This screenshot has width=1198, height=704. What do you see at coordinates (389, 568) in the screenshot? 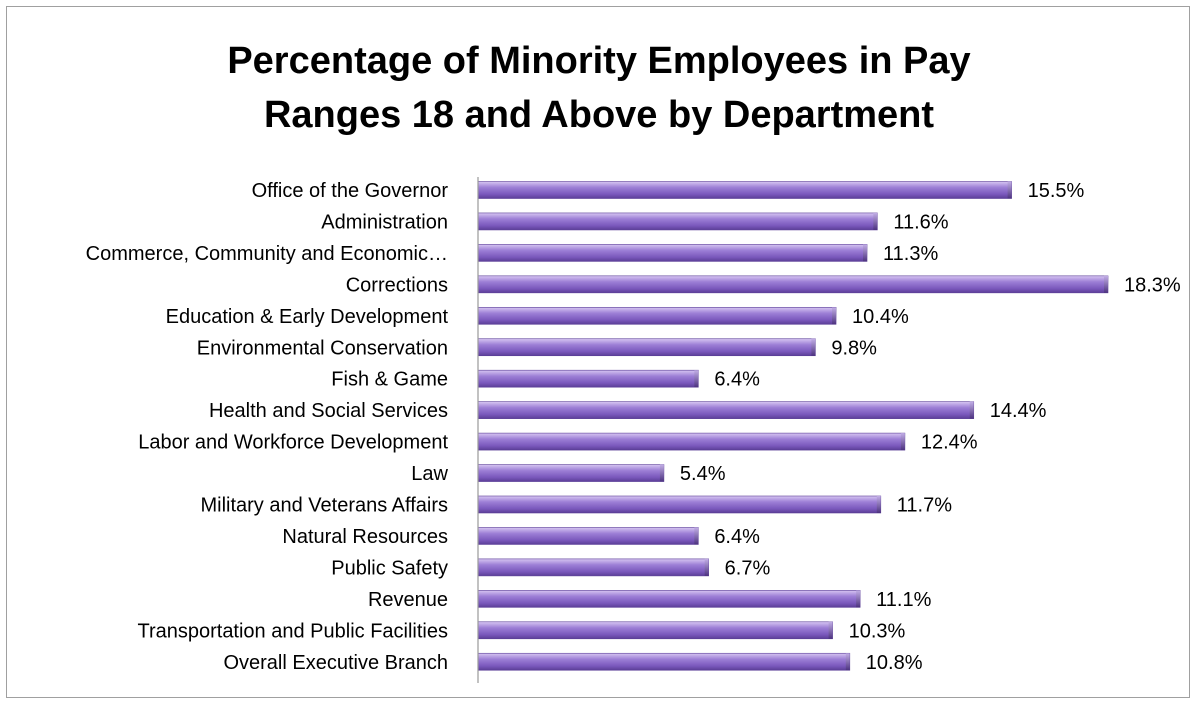
I see `category-label: Public Safety` at bounding box center [389, 568].